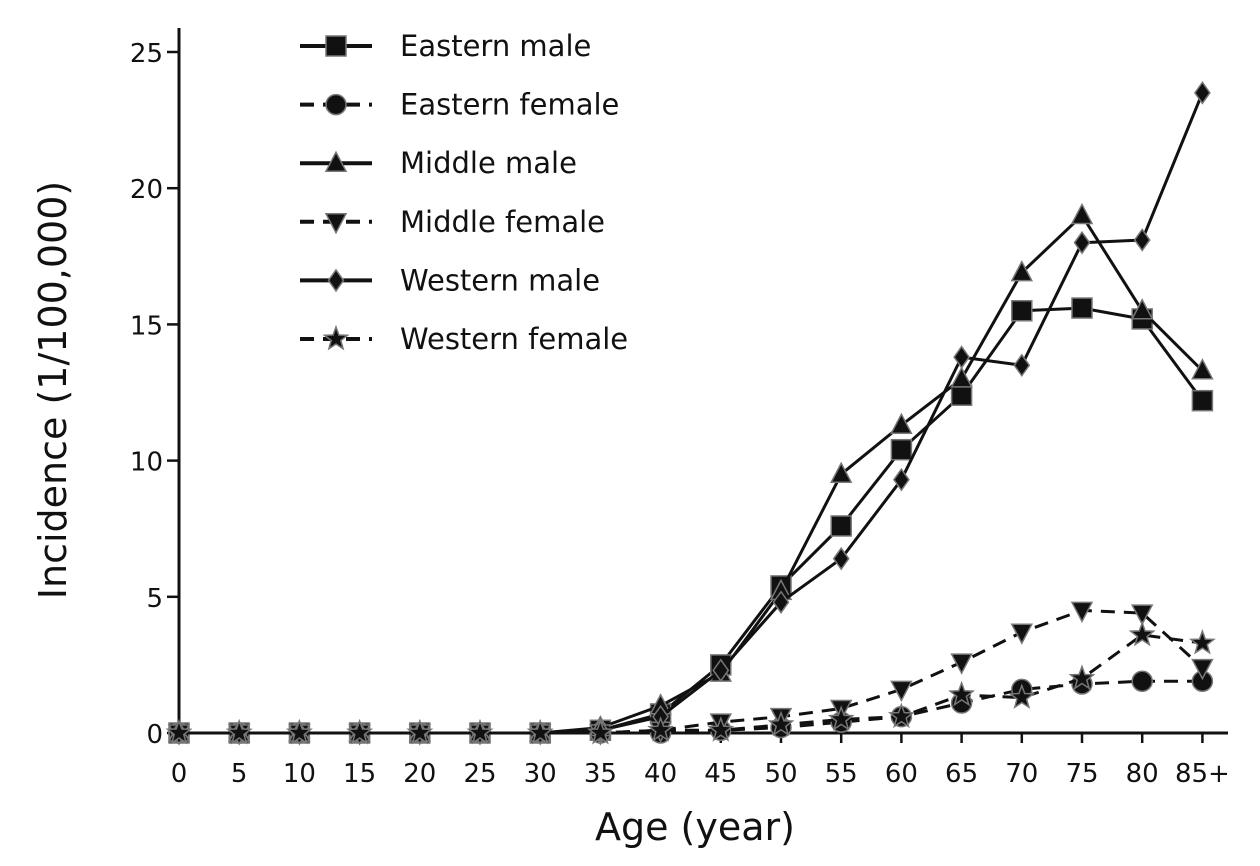  Describe the element at coordinates (419, 774) in the screenshot. I see `x-tick-label: 20` at that location.